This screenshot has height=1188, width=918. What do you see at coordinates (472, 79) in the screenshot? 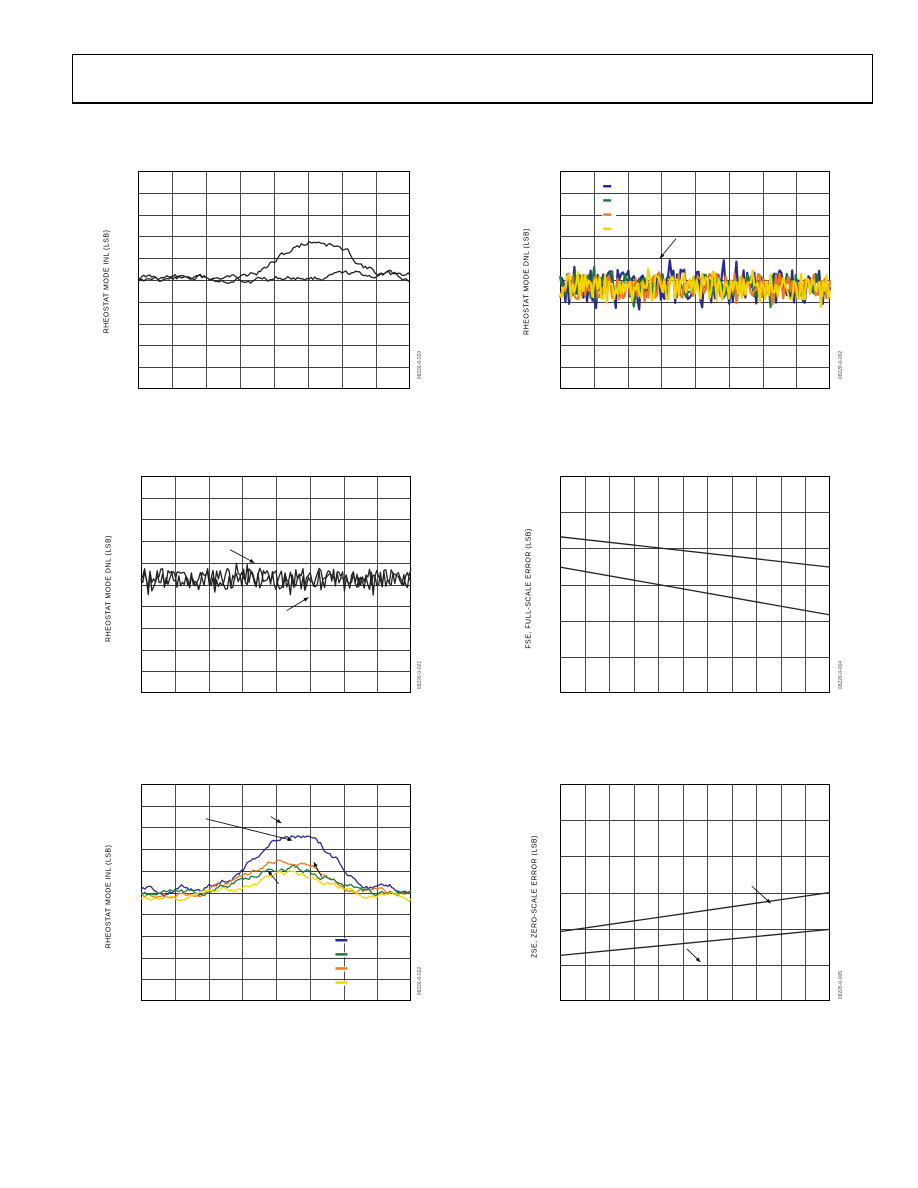
I see `page-header-frame` at bounding box center [472, 79].